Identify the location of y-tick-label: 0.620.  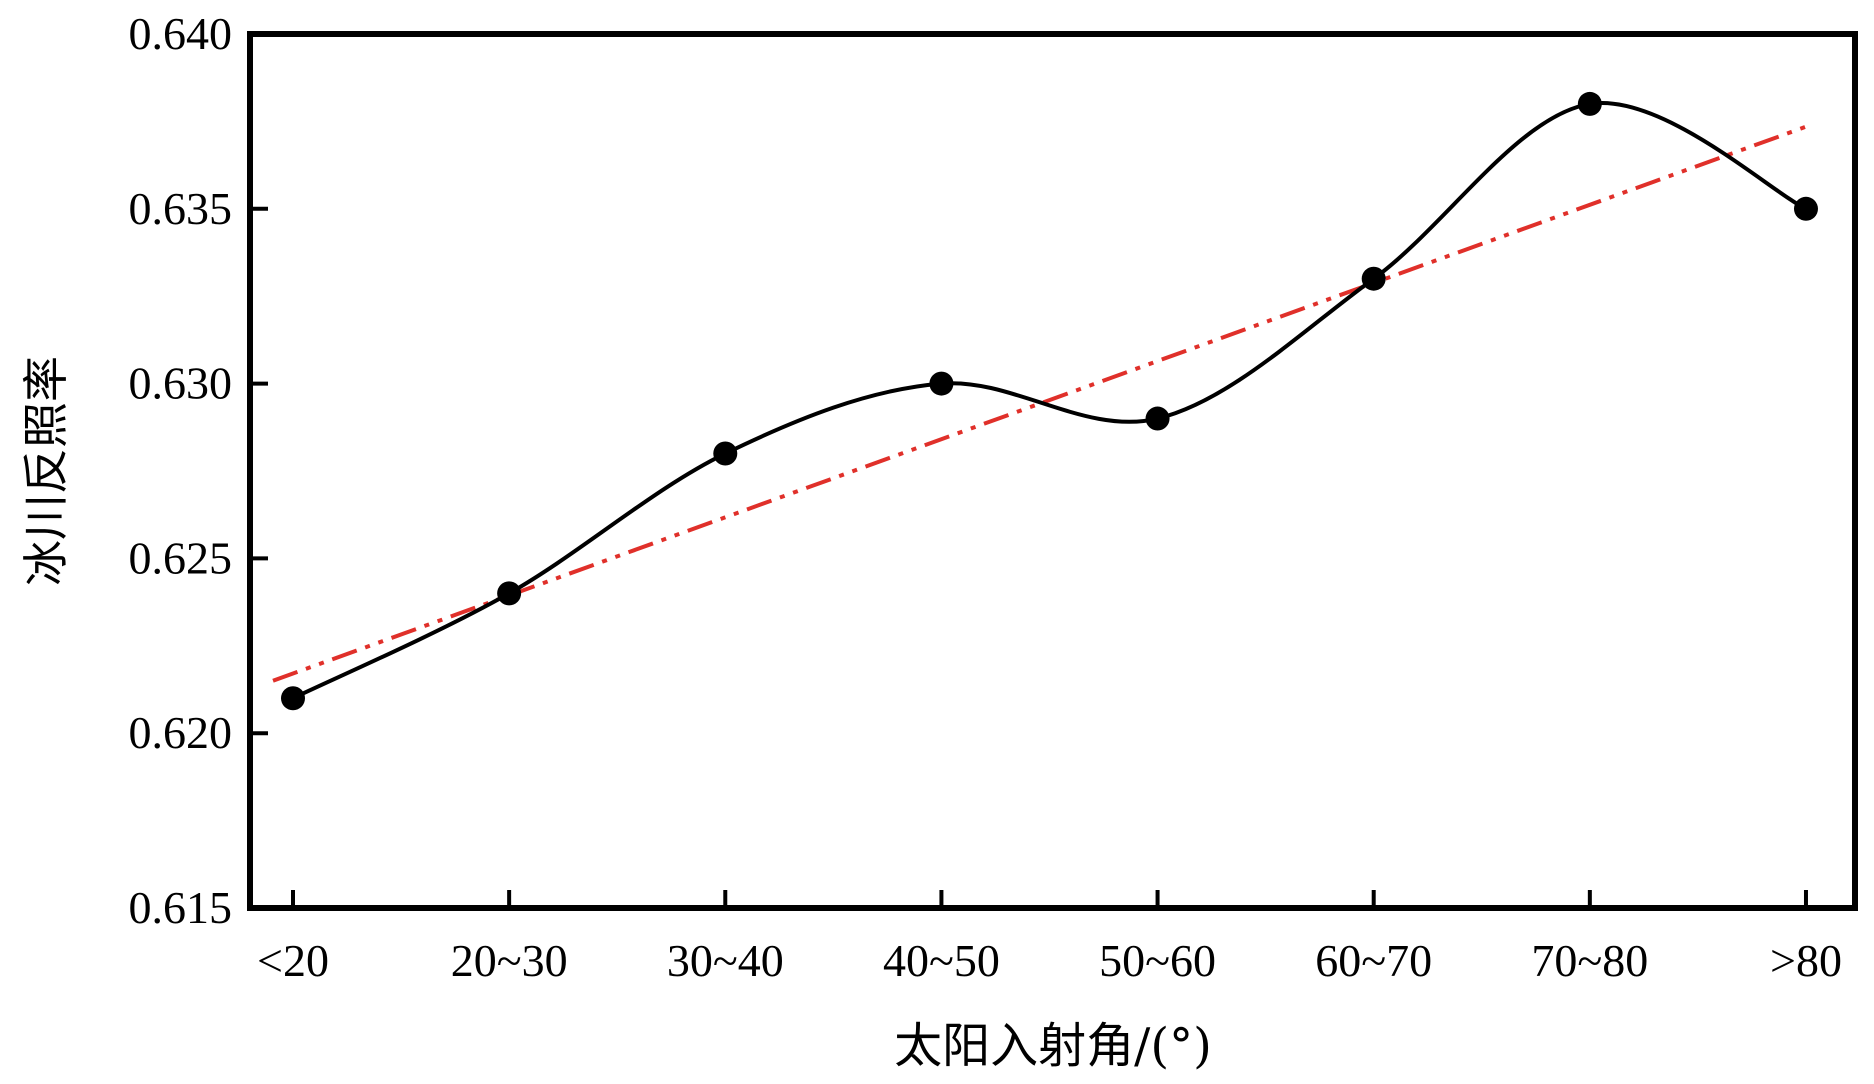
(181, 732).